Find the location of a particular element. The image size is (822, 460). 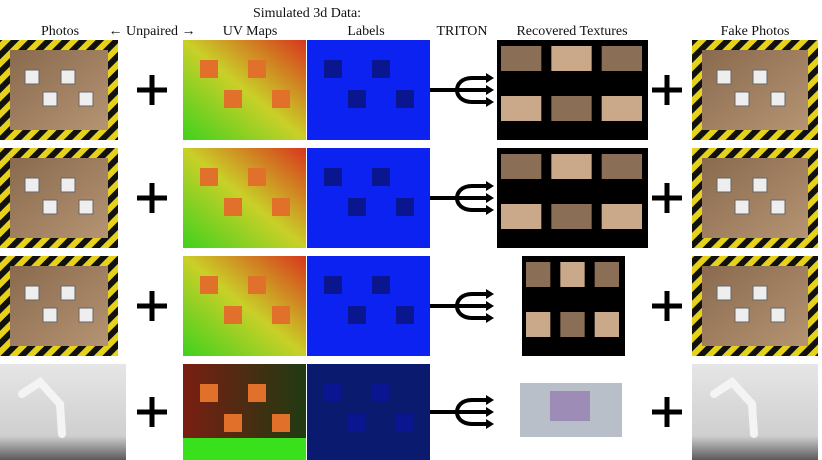

label-map is located at coordinates (368, 412).